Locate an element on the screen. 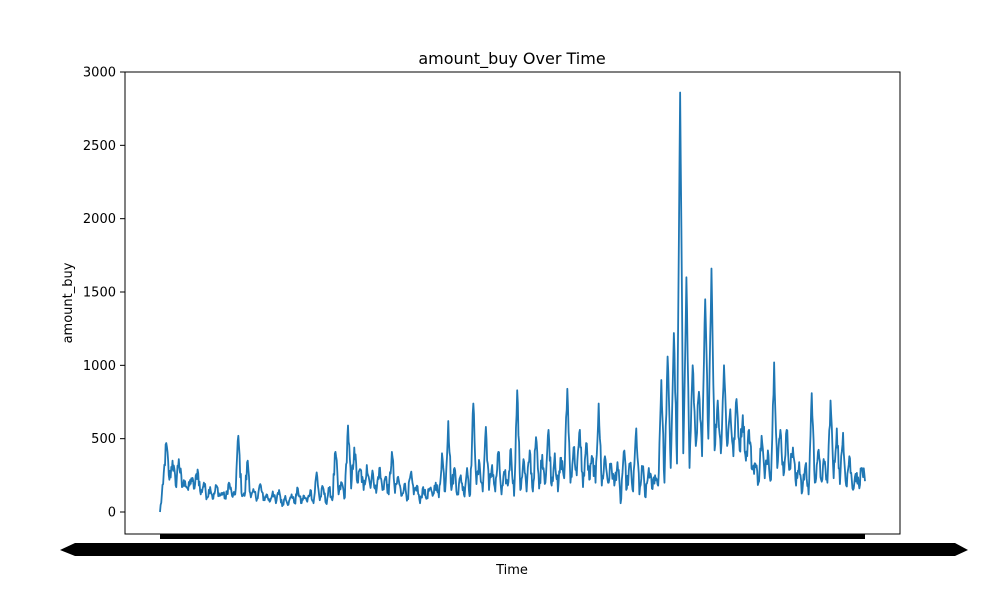  y-tick-label: 1000 is located at coordinates (99, 366).